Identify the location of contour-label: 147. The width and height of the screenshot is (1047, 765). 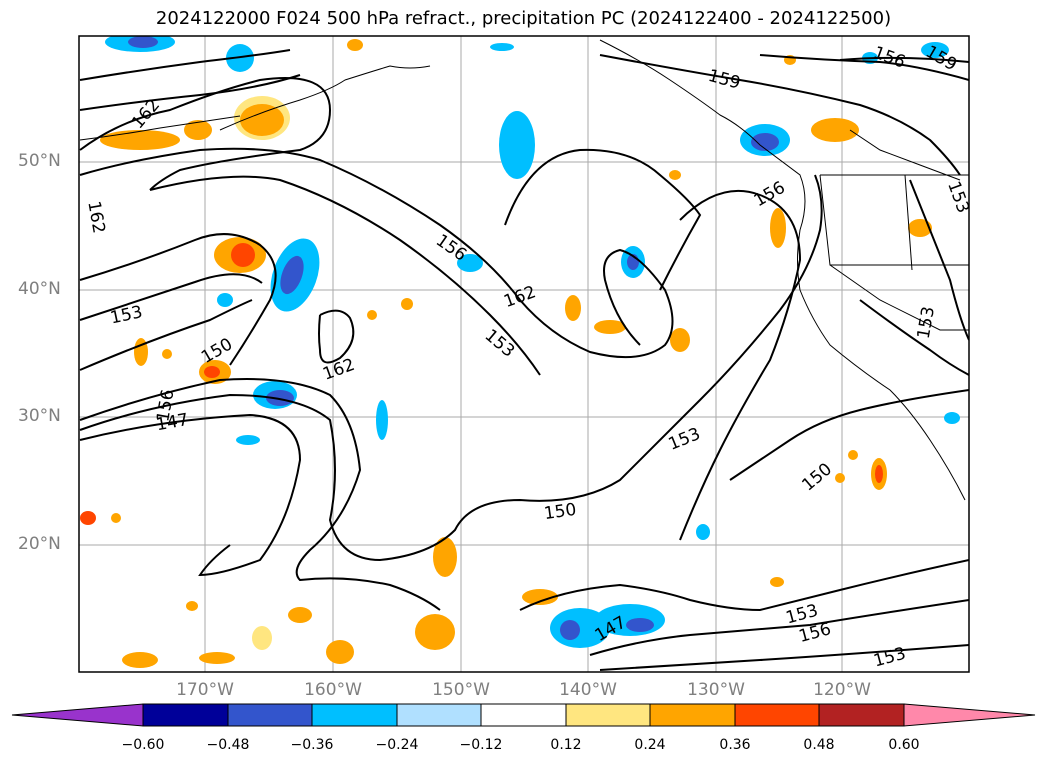
(172, 422).